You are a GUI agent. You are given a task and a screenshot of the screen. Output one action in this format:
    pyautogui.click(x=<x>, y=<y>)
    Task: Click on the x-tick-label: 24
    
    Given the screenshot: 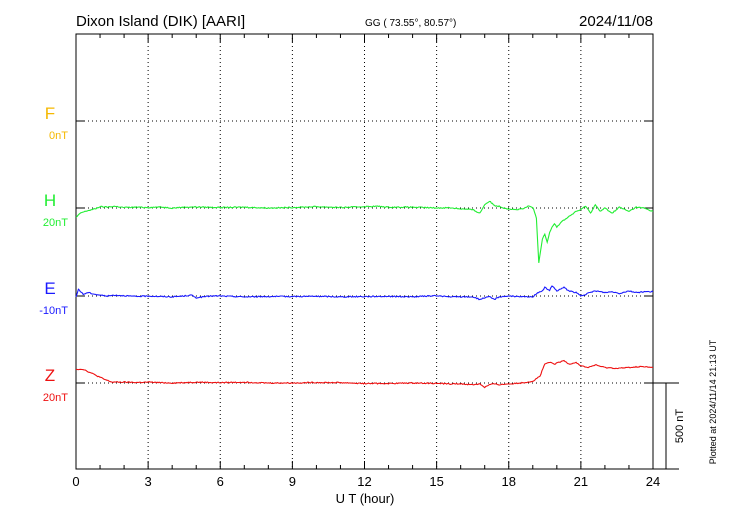 What is the action you would take?
    pyautogui.click(x=653, y=481)
    